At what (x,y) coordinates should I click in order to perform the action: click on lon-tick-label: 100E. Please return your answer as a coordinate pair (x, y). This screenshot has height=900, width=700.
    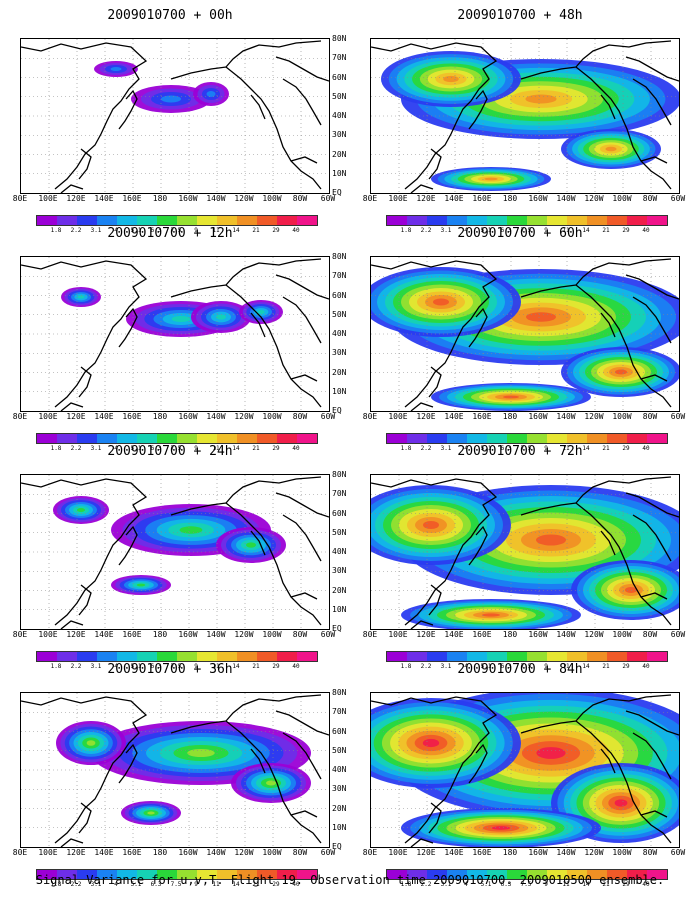
    Looking at the image, I should click on (398, 852).